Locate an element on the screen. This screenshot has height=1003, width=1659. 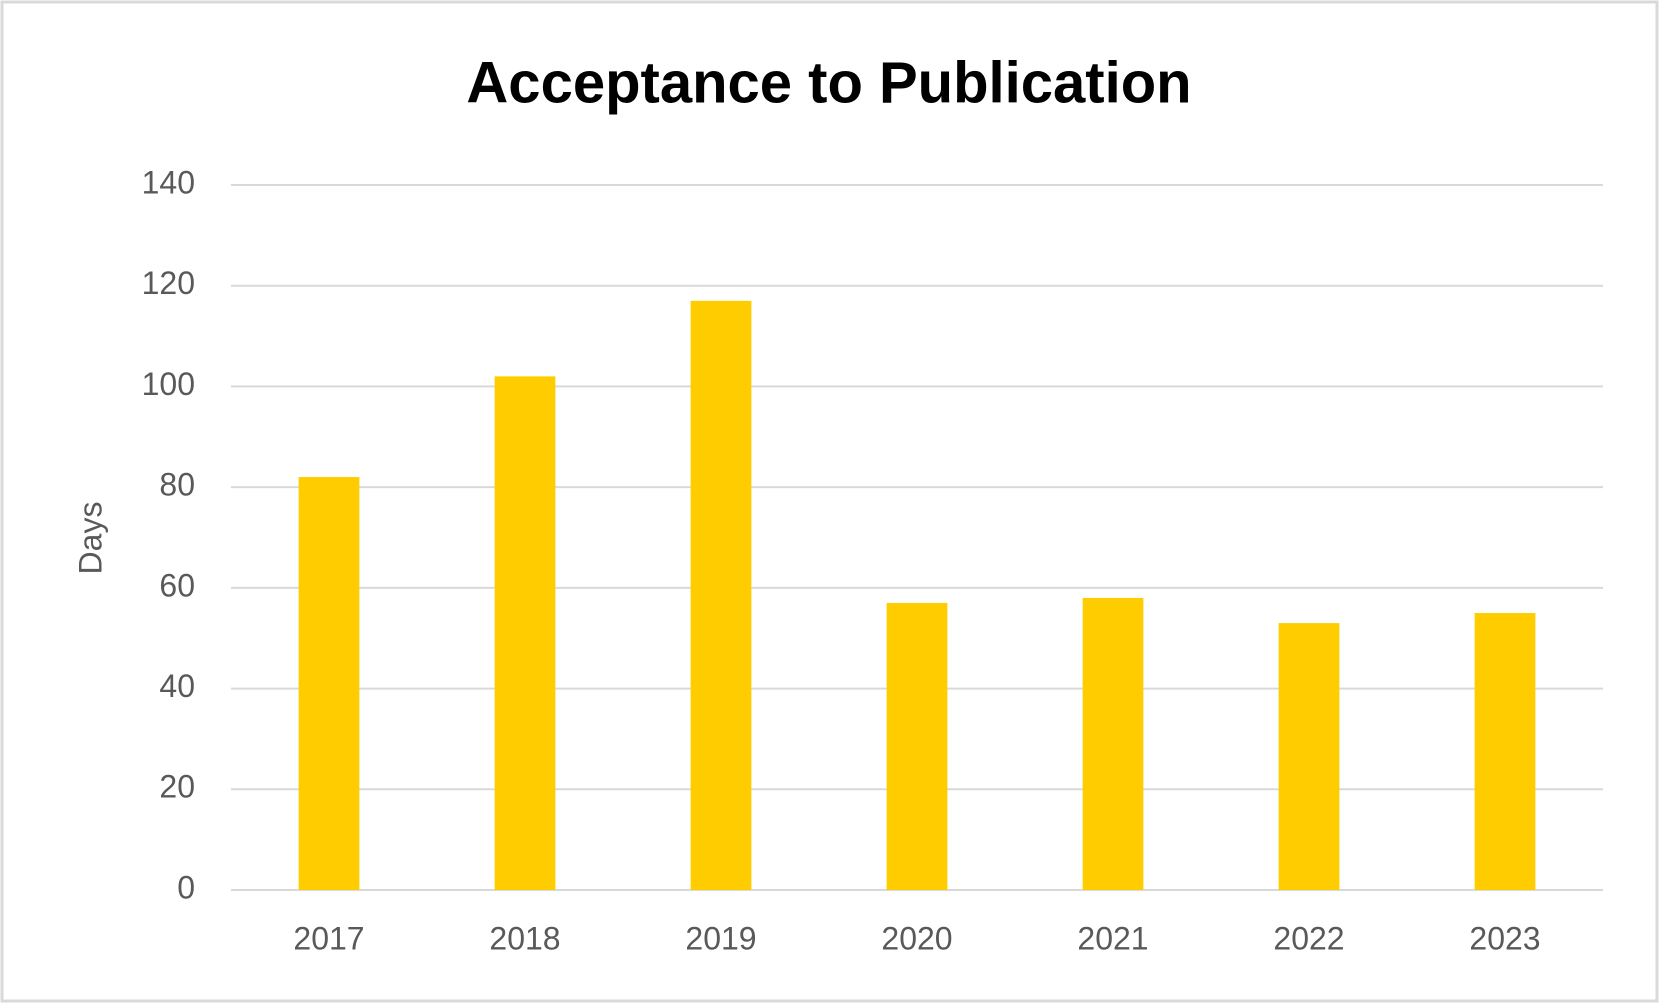
y-tick-label: 60 is located at coordinates (177, 585).